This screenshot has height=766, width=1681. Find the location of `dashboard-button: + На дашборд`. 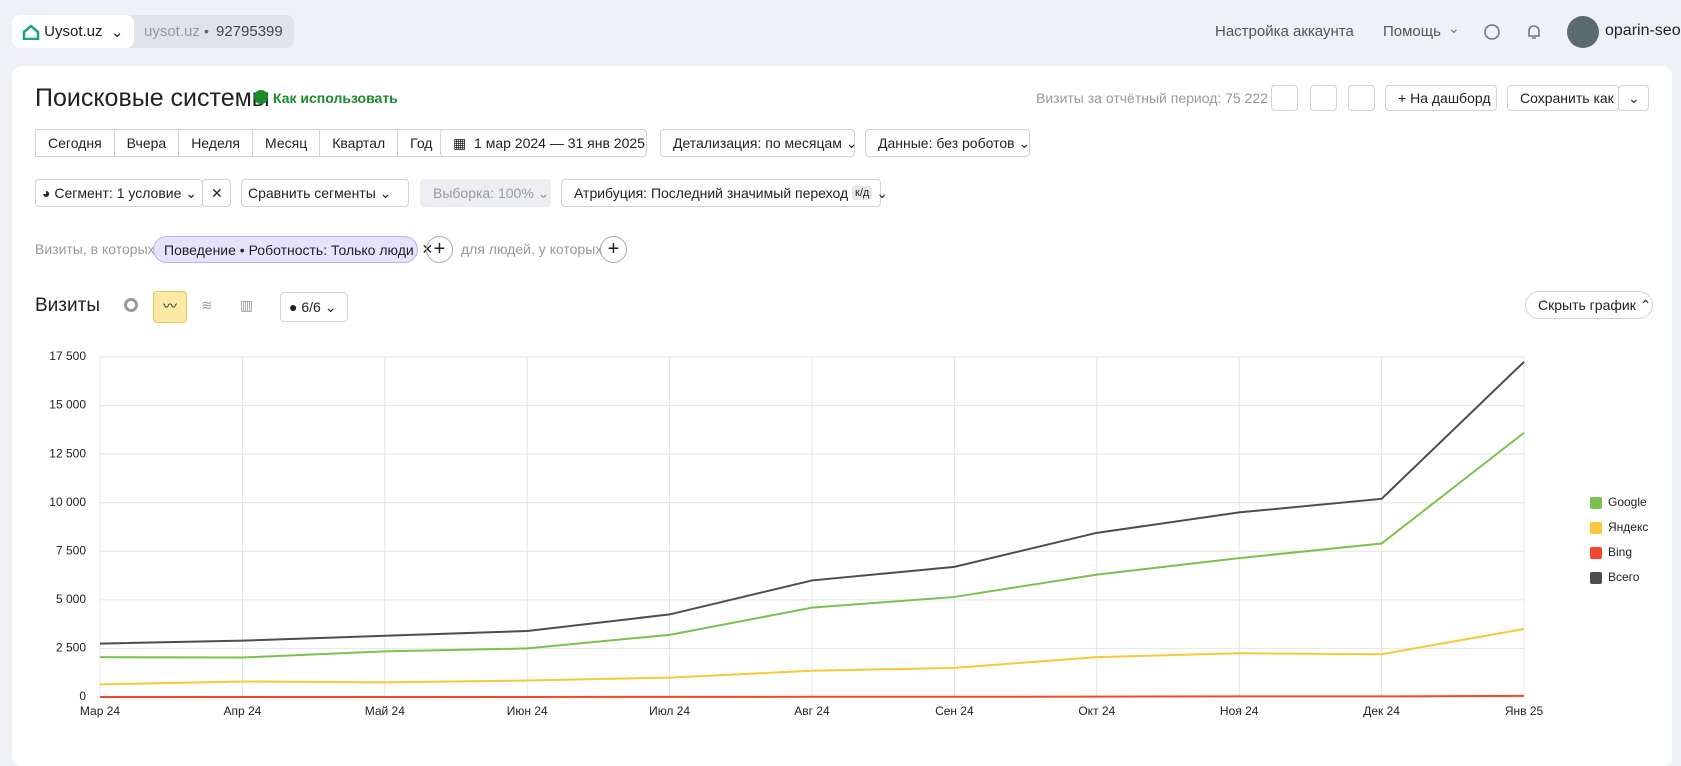

dashboard-button: + На дашборд is located at coordinates (1441, 98).